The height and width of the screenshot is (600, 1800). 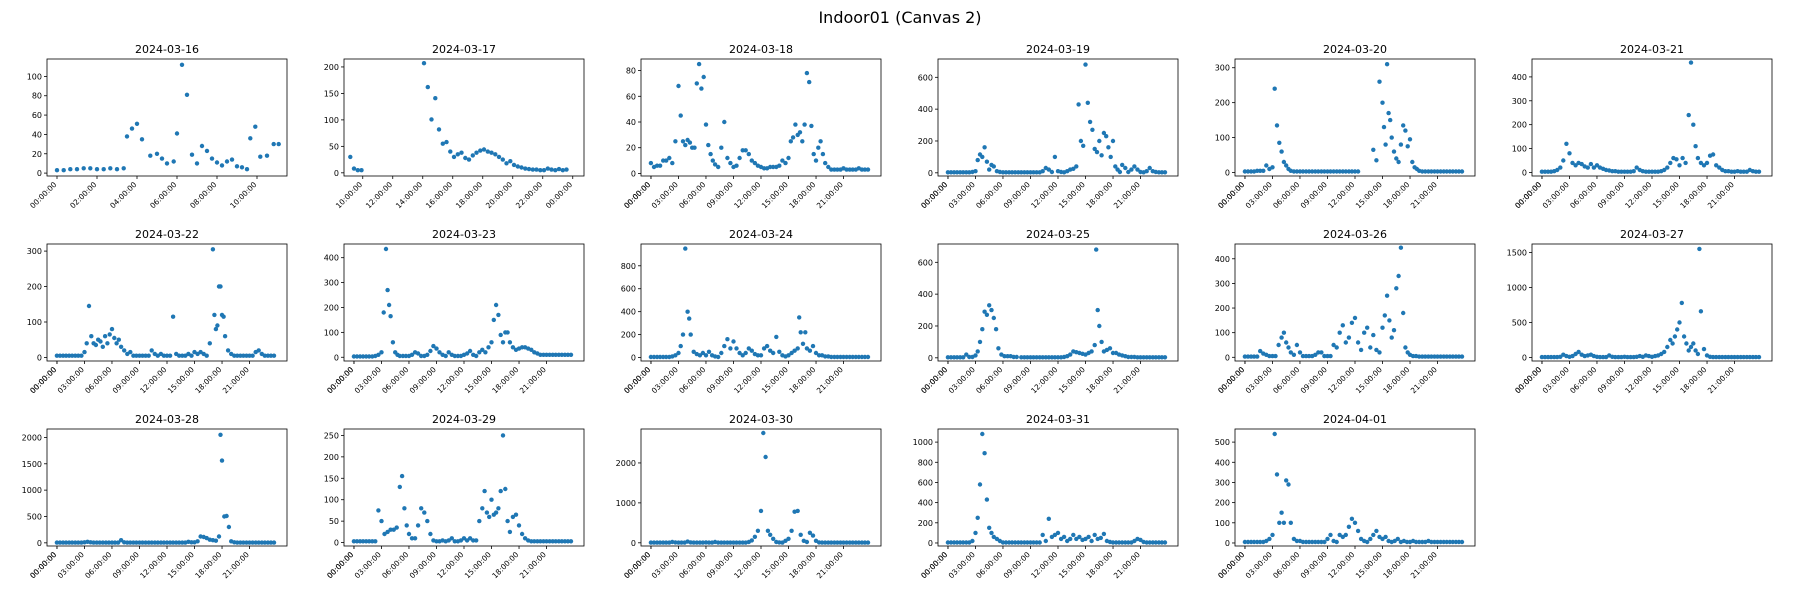 What do you see at coordinates (747, 565) in the screenshot?
I see `x-tick-label: 12:00:00` at bounding box center [747, 565].